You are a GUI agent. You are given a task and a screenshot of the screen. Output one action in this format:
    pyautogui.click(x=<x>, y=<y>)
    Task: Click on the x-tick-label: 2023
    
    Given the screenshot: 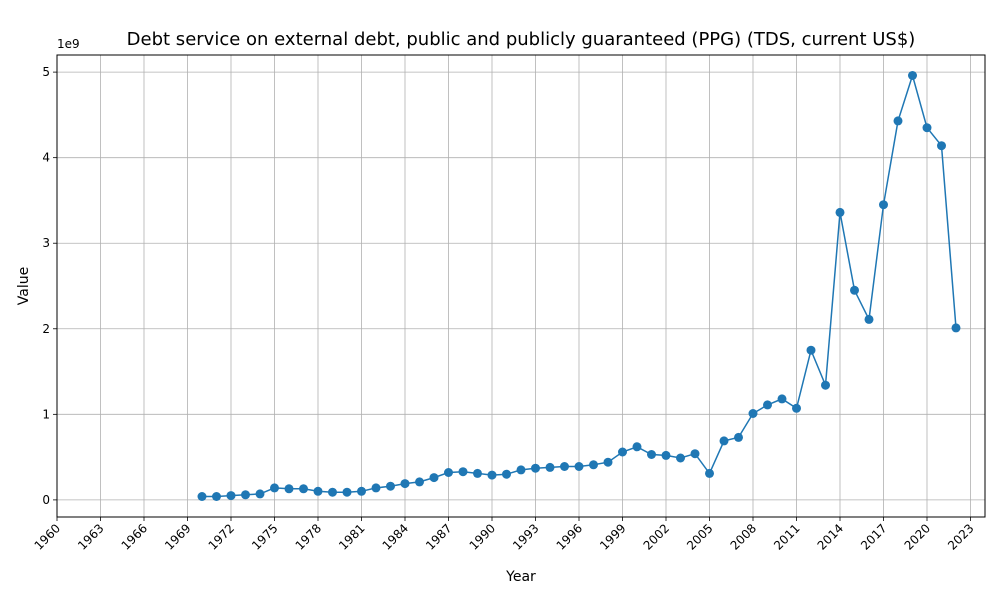 What is the action you would take?
    pyautogui.click(x=960, y=536)
    